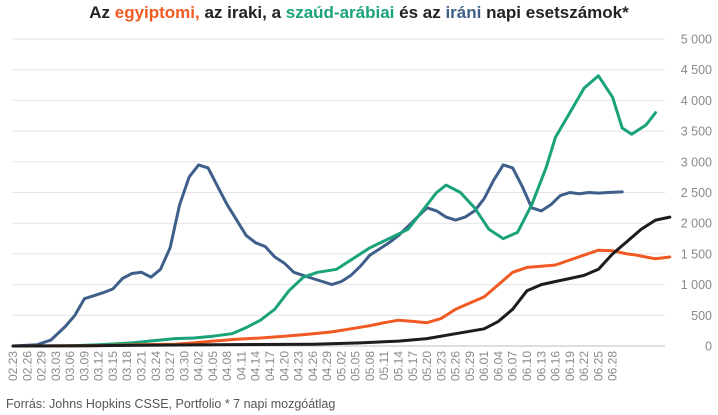 The image size is (718, 415). What do you see at coordinates (42, 366) in the screenshot?
I see `x-tick-label: 02.29` at bounding box center [42, 366].